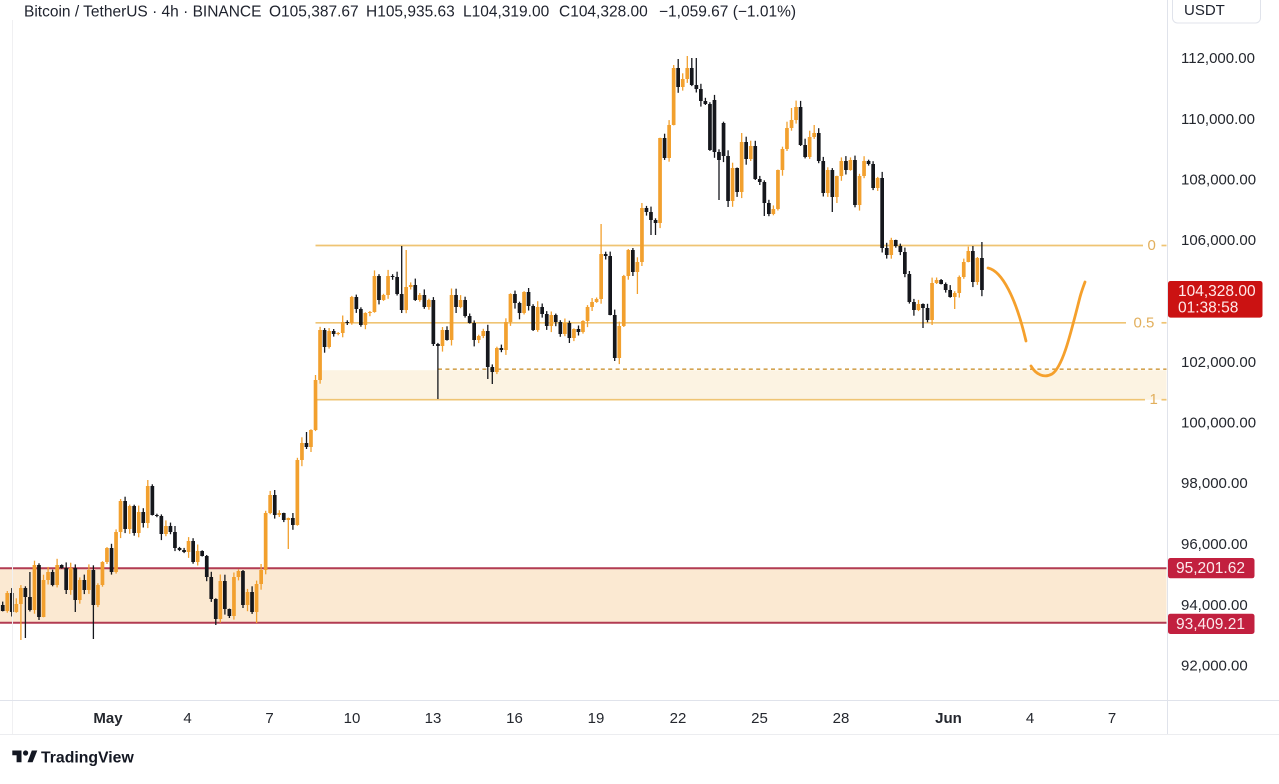 This screenshot has width=1279, height=784. I want to click on svg-text: 10, so click(352, 718).